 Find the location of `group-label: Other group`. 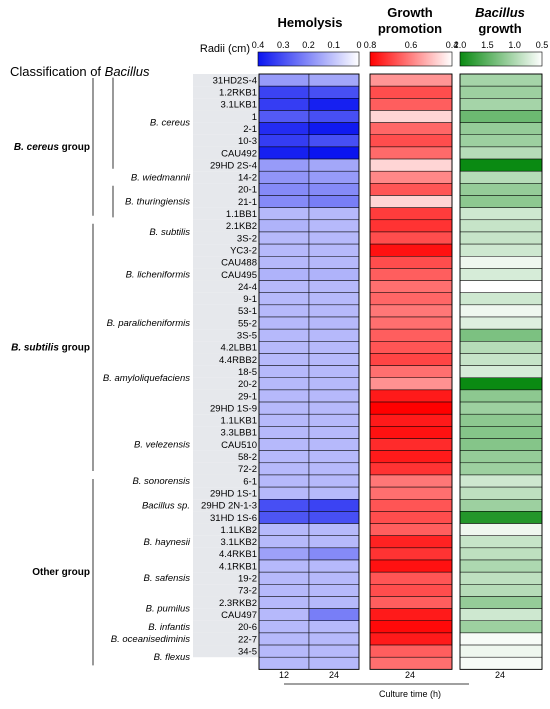

group-label: Other group is located at coordinates (61, 572).